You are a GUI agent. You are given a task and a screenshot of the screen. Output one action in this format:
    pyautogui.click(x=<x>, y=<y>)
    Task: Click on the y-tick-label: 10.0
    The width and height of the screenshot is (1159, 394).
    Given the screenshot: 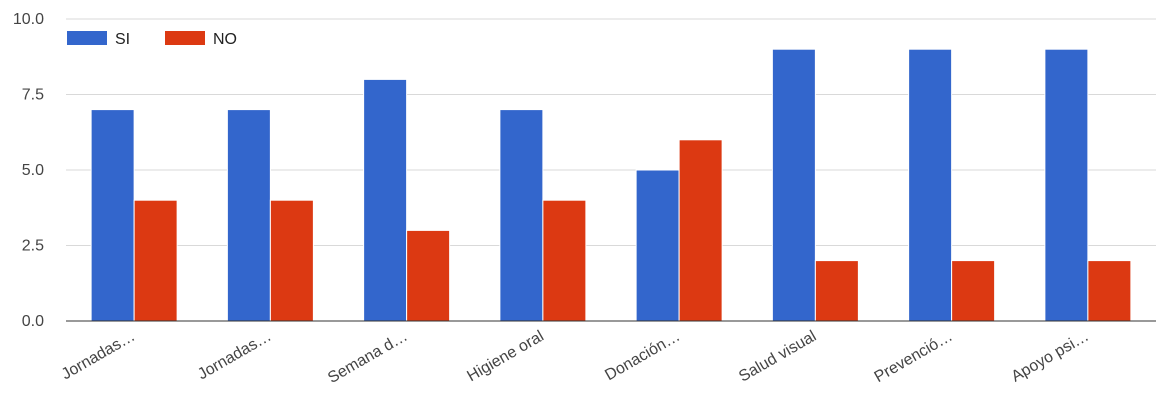 What is the action you would take?
    pyautogui.click(x=28, y=19)
    